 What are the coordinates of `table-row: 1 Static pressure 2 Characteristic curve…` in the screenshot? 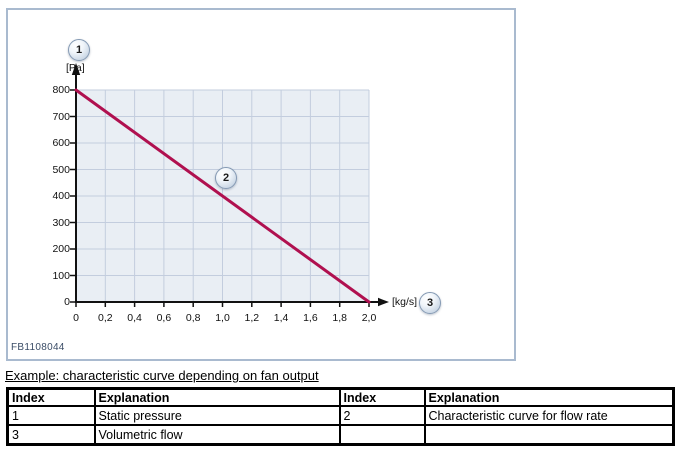 It's located at (340, 415).